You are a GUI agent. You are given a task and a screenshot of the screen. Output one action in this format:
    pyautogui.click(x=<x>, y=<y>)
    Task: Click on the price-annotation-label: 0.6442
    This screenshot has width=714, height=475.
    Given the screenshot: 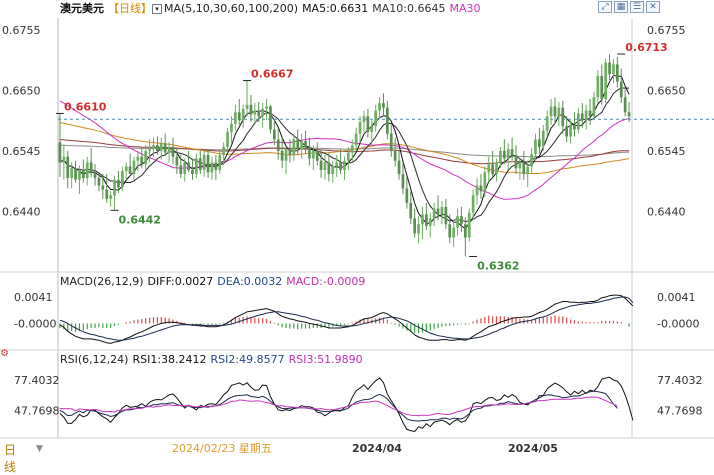 What is the action you would take?
    pyautogui.click(x=140, y=219)
    